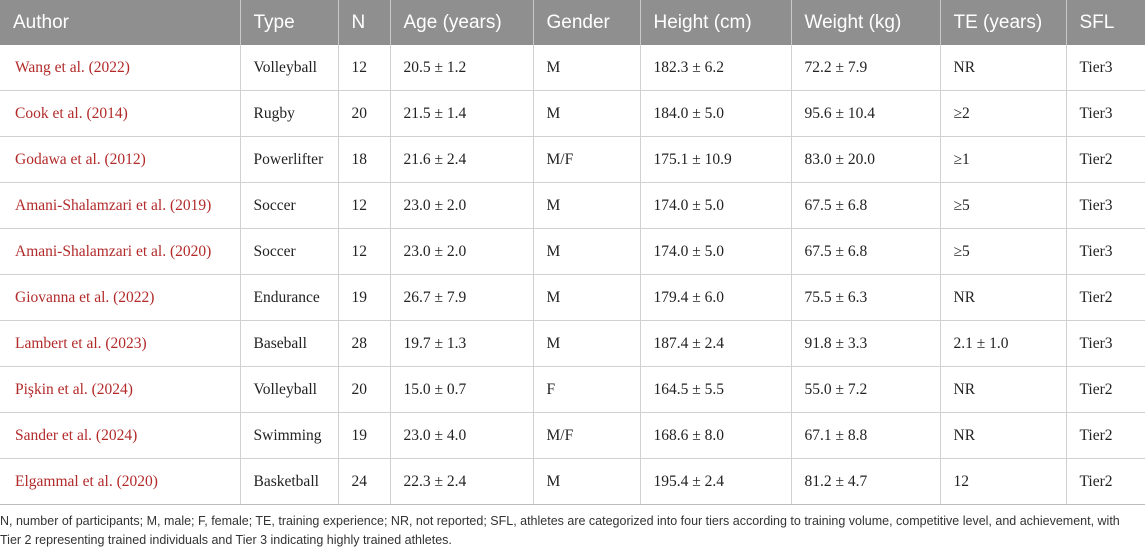 The image size is (1145, 550). What do you see at coordinates (1003, 205) in the screenshot?
I see `table-cell: ≥5` at bounding box center [1003, 205].